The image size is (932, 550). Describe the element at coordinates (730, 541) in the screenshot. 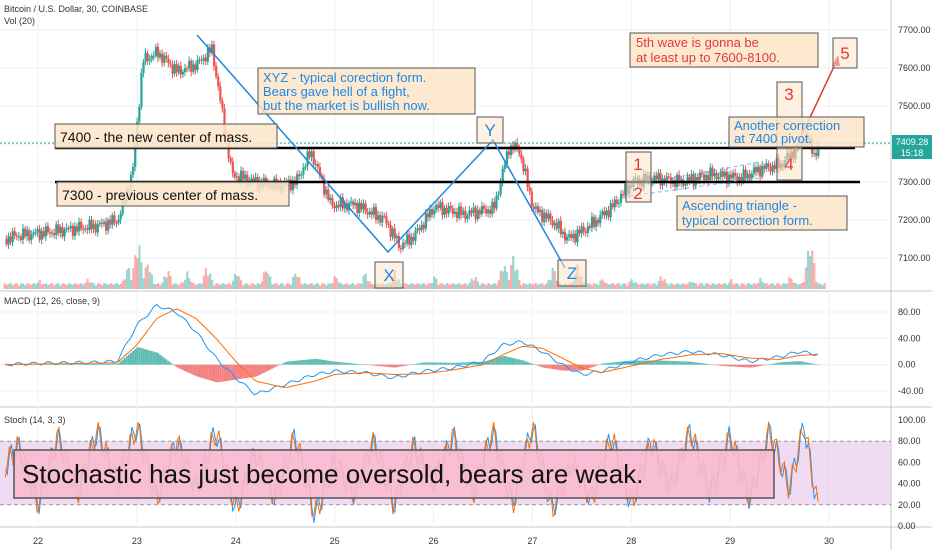

I see `time-tick-label: 29` at that location.